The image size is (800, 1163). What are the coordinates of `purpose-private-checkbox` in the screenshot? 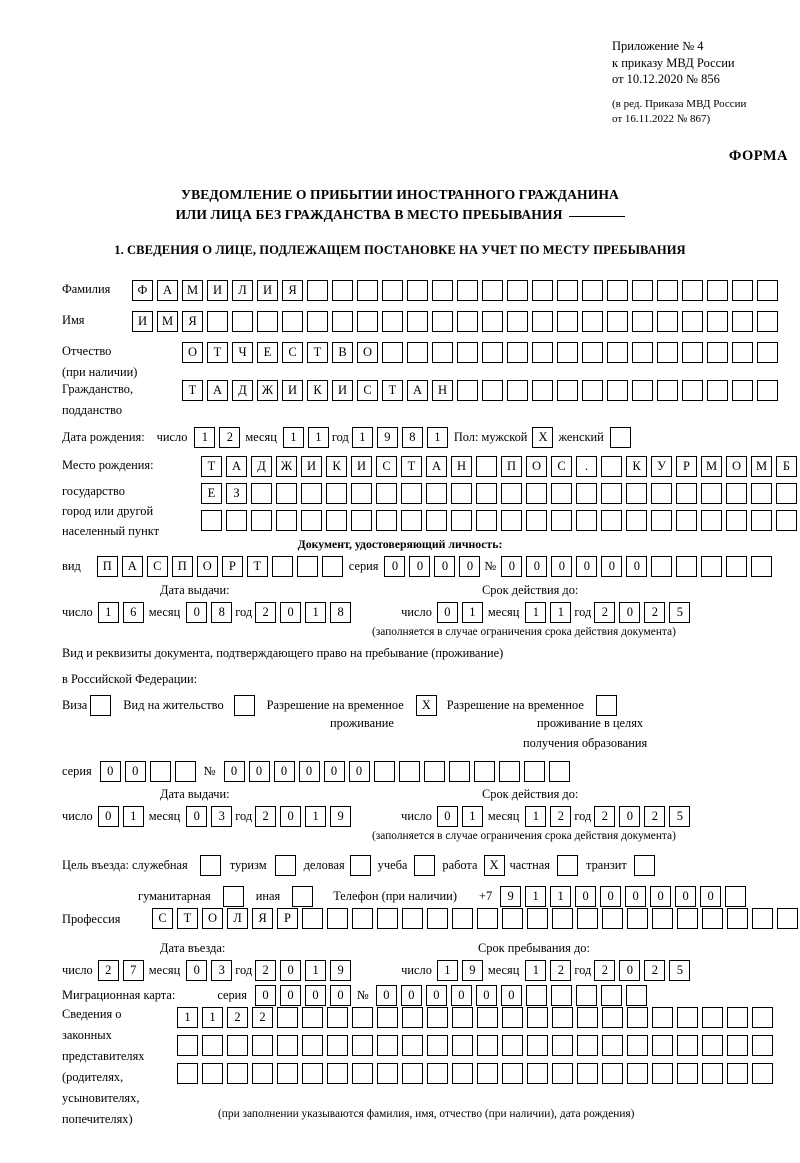 It's located at (567, 865).